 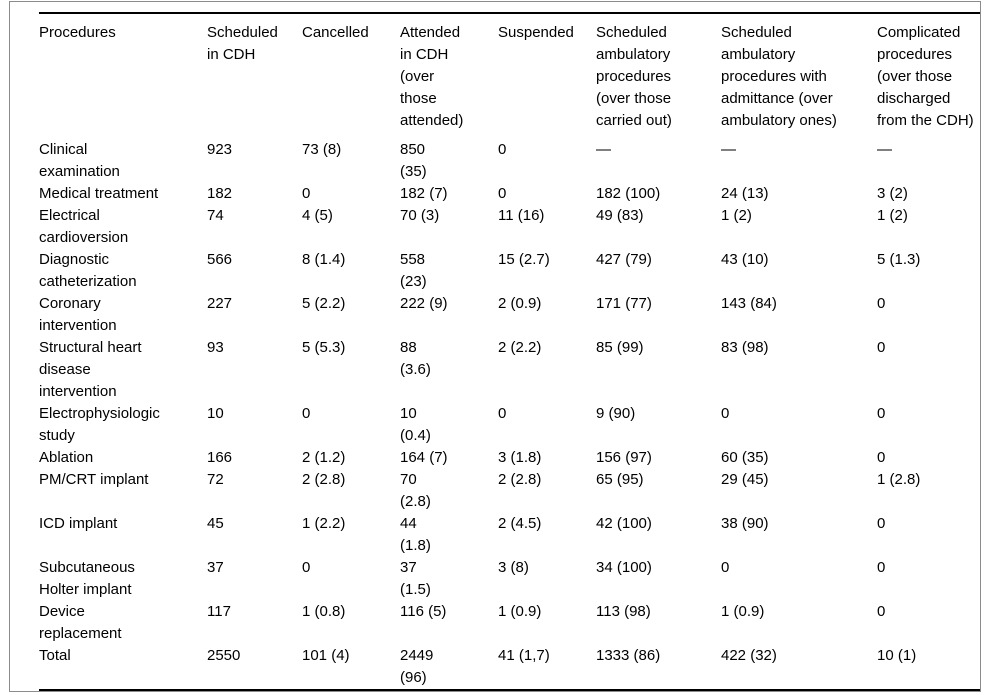 I want to click on cell: 60 (35), so click(x=745, y=457).